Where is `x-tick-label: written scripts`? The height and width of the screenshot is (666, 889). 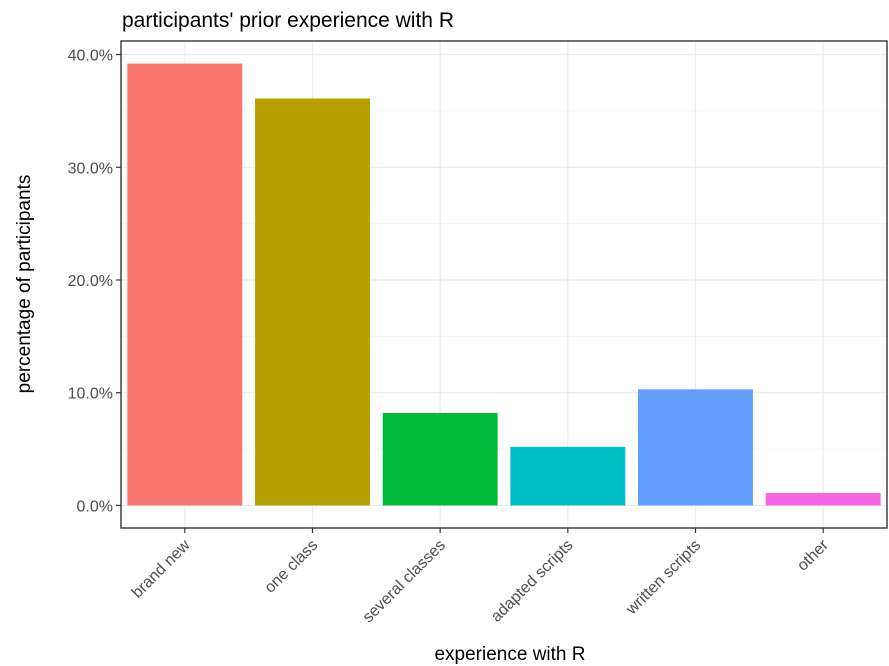
x-tick-label: written scripts is located at coordinates (663, 578).